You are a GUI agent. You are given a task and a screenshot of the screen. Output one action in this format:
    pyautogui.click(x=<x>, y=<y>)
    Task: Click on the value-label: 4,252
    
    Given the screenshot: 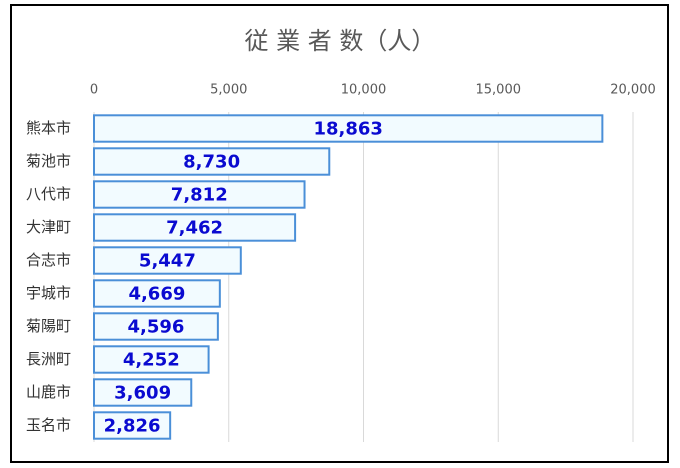 What is the action you would take?
    pyautogui.click(x=151, y=360)
    